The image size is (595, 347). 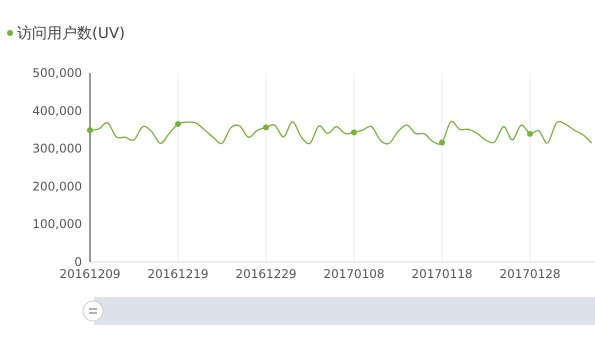 What do you see at coordinates (57, 186) in the screenshot?
I see `y-tick-label: 200,000` at bounding box center [57, 186].